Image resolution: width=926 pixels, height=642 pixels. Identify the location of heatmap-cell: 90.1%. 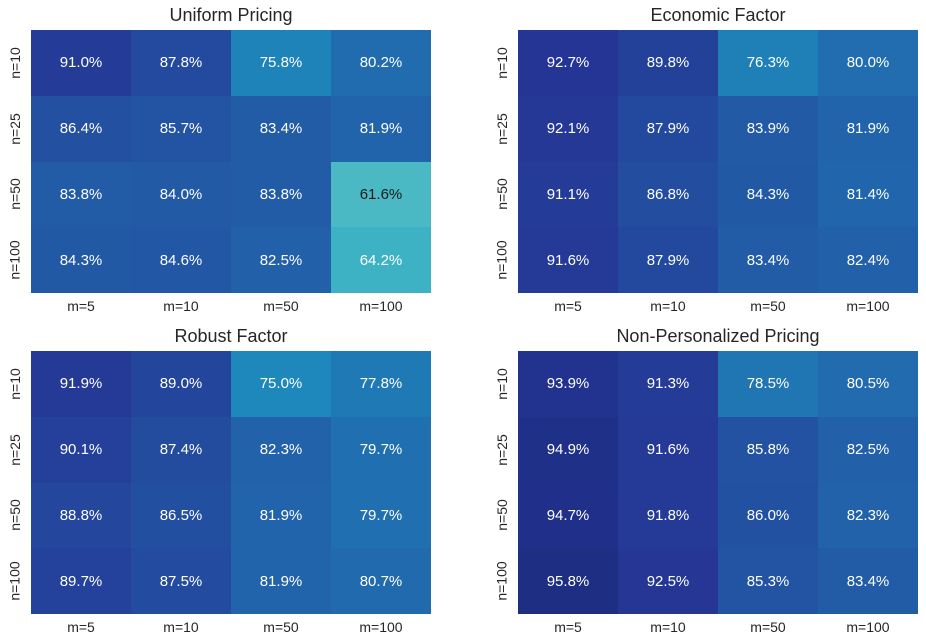
(81, 449).